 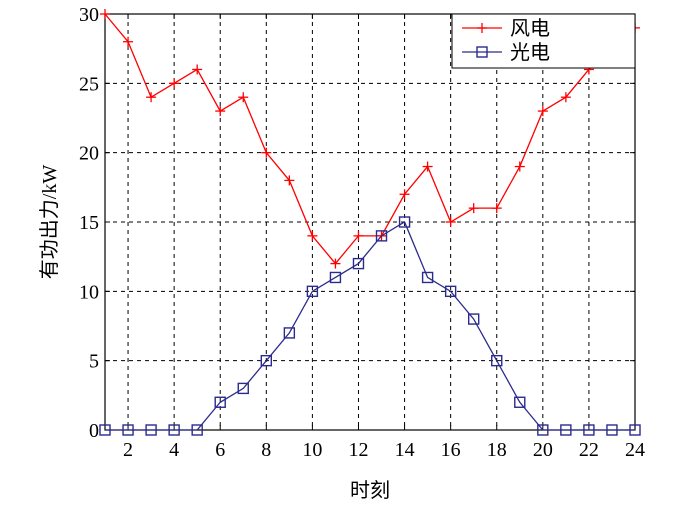 I want to click on x-axis-label: 时刻, so click(x=370, y=490).